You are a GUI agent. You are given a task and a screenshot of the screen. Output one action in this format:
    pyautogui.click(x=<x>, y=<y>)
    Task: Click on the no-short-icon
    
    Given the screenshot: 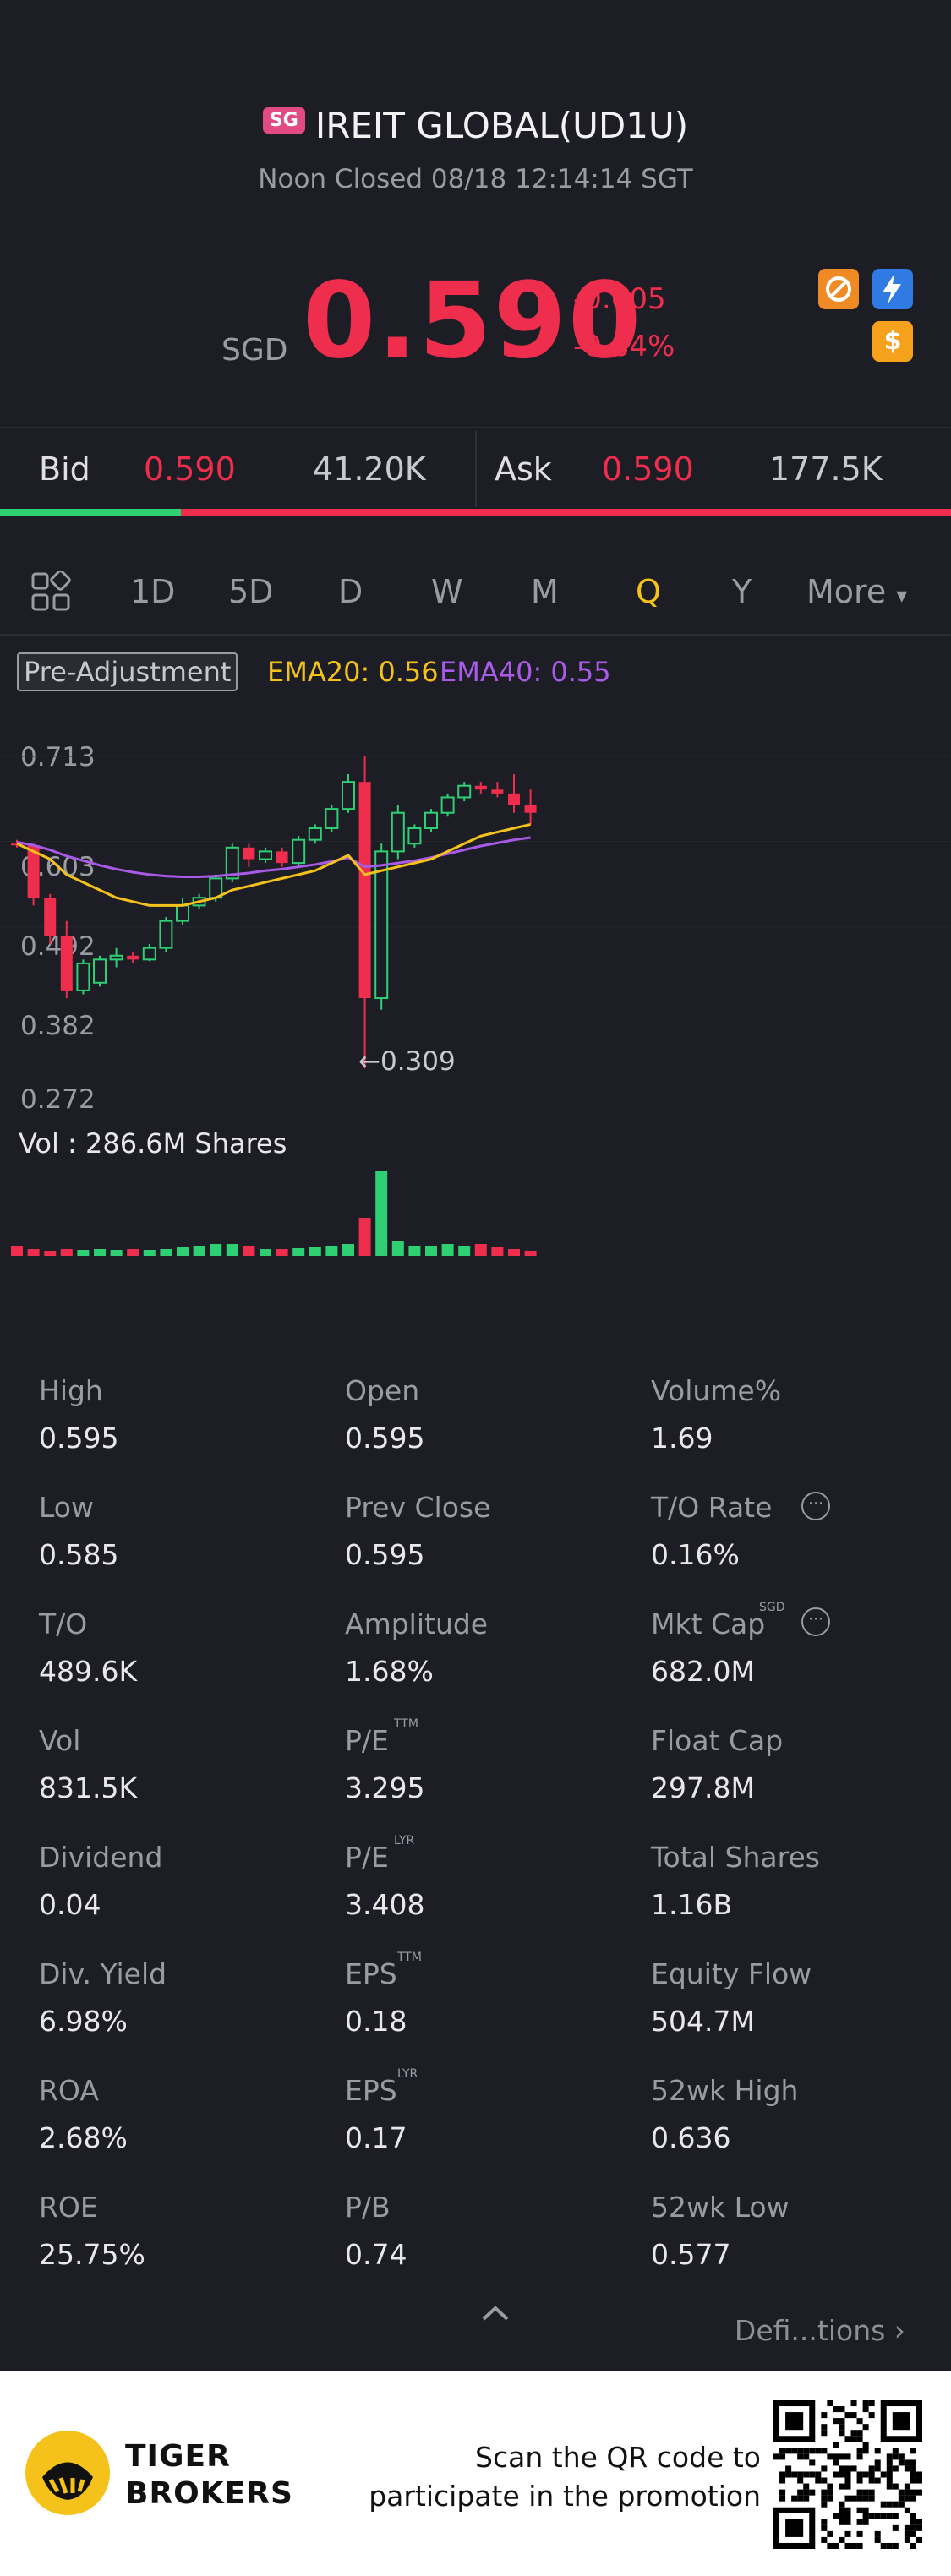 What is the action you would take?
    pyautogui.click(x=838, y=289)
    